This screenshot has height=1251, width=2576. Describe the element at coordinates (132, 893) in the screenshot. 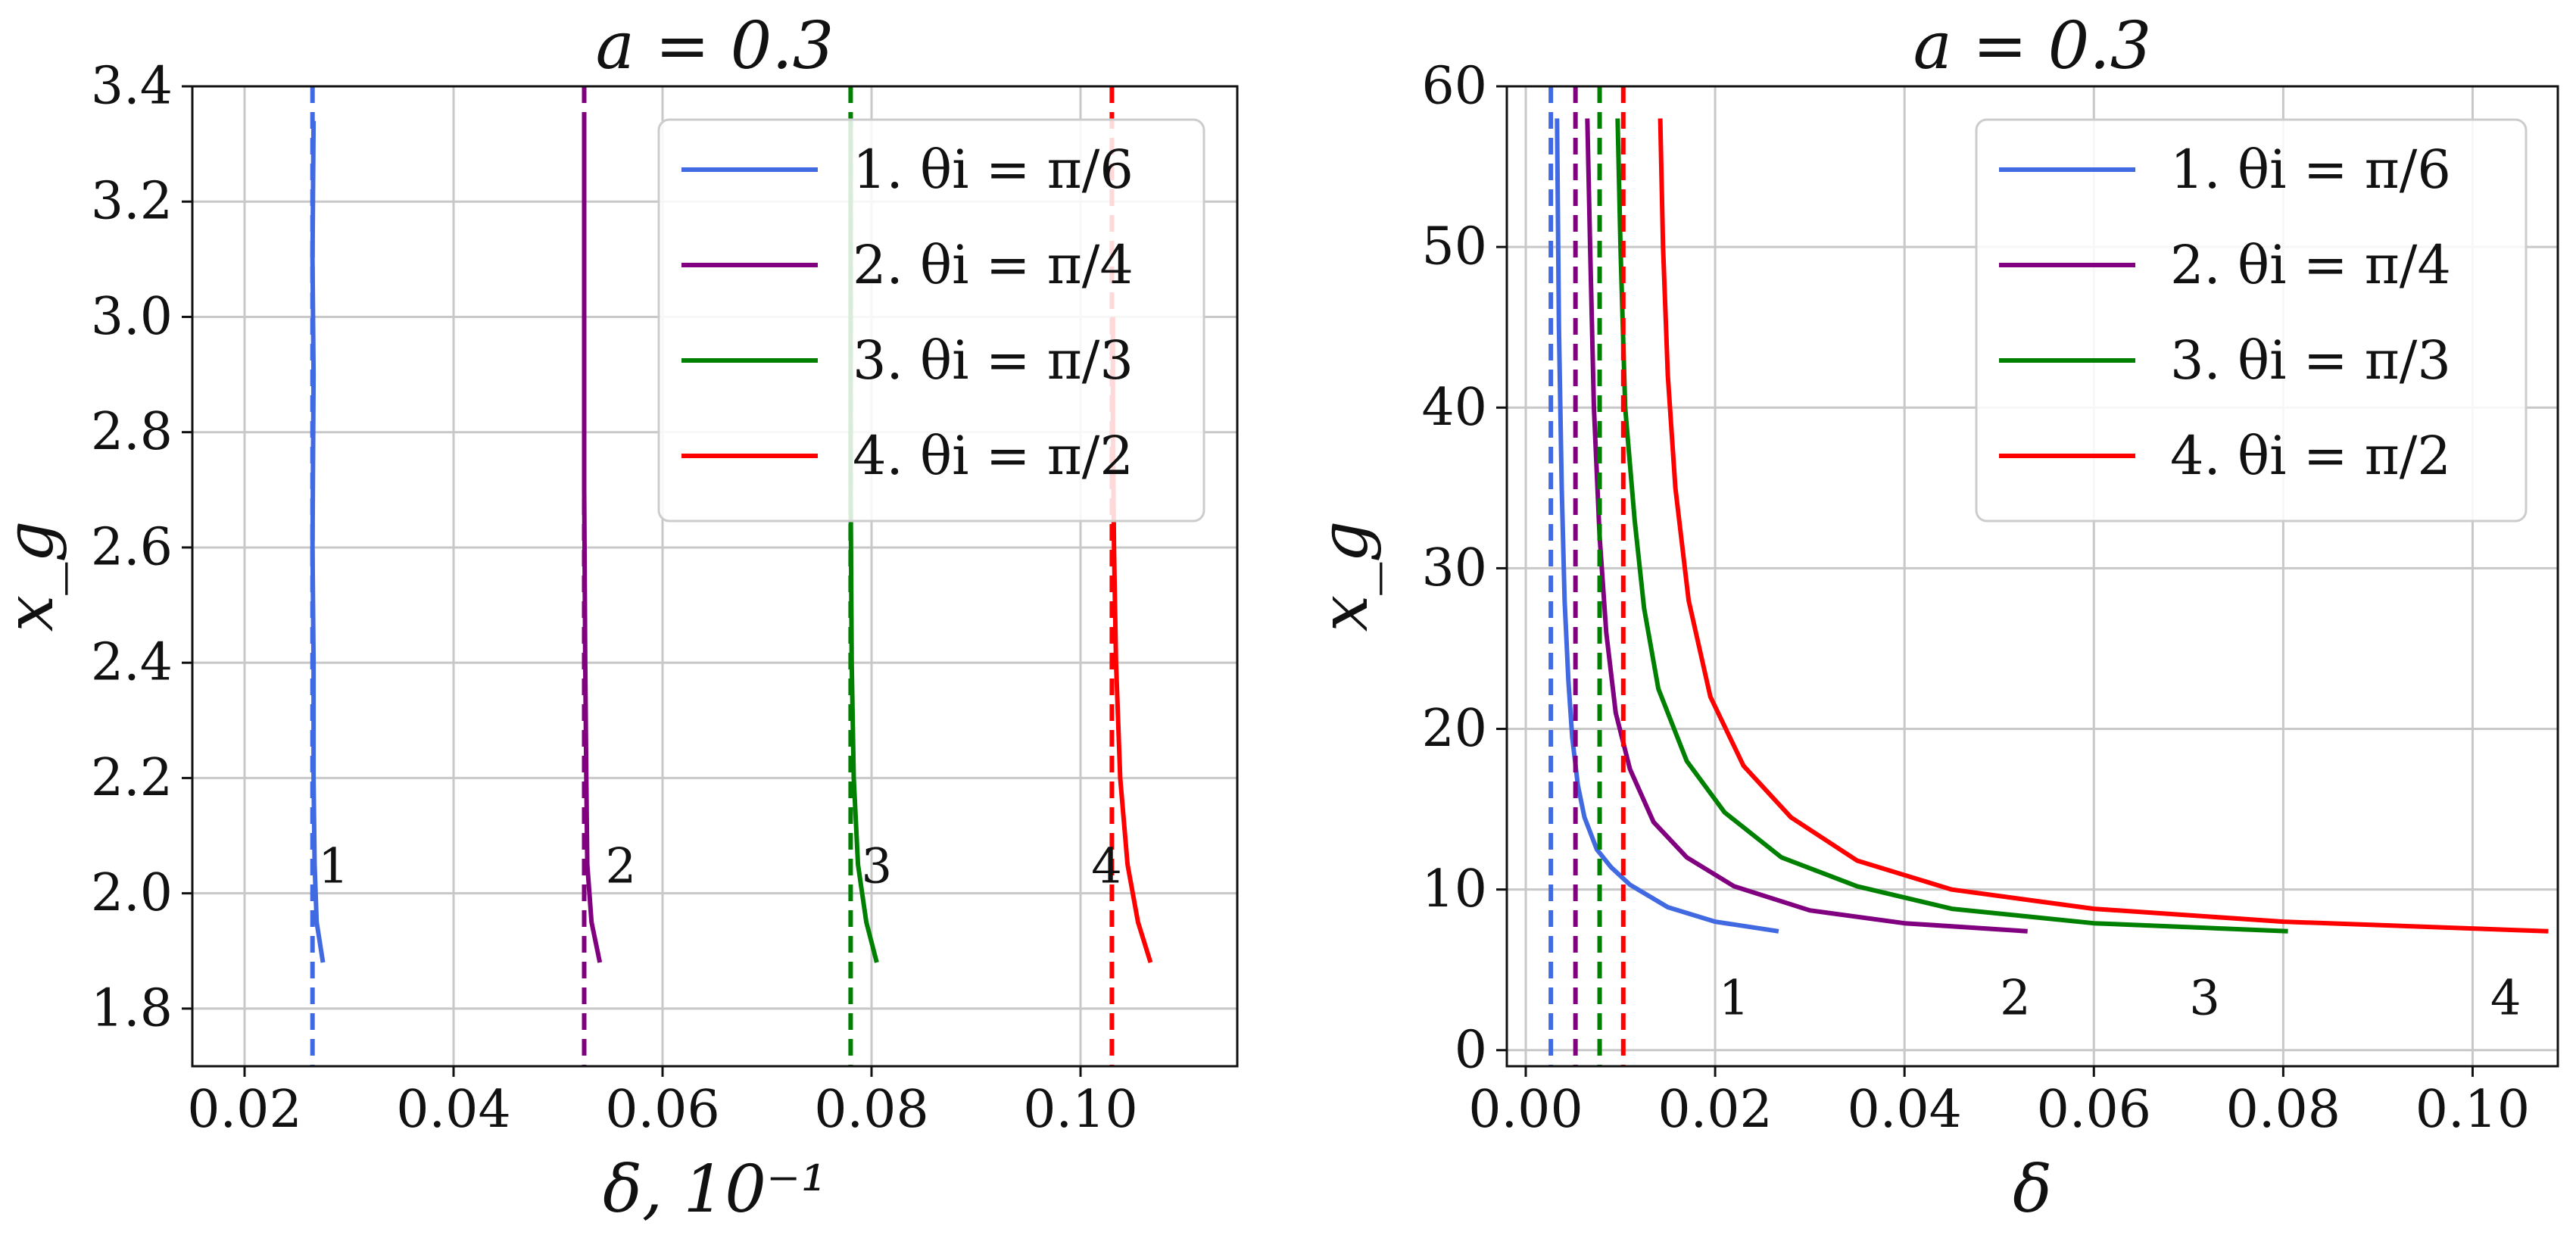

I see `y-tick-label: 2.0` at that location.